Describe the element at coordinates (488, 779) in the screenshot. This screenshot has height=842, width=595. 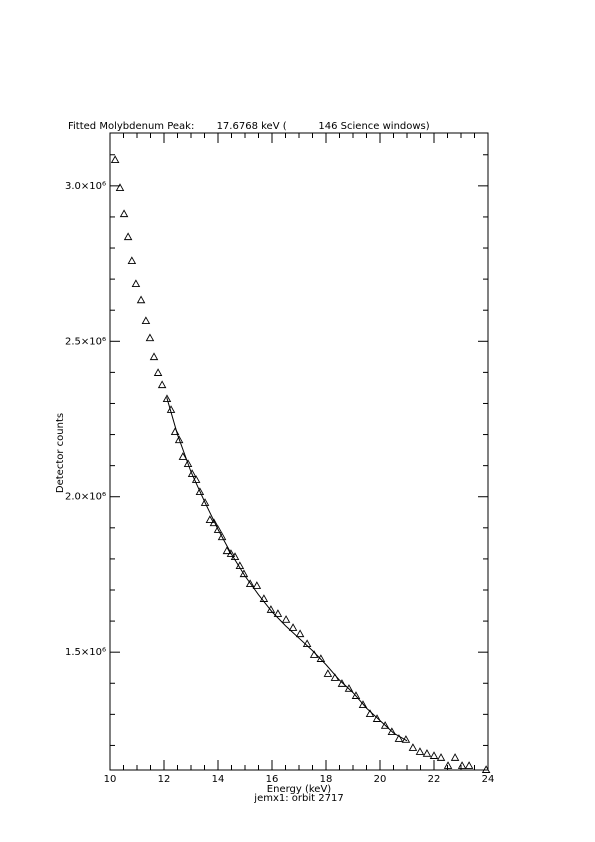
I see `x-tick-label: 24` at that location.